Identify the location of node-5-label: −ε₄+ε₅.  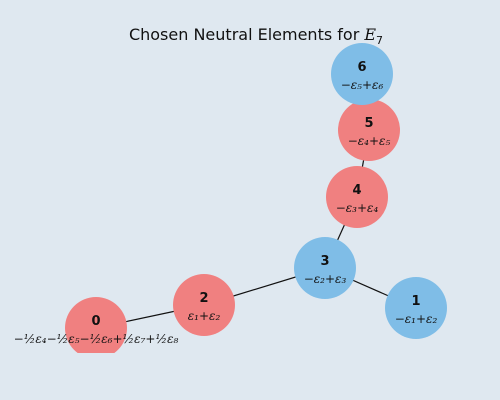
(369, 141).